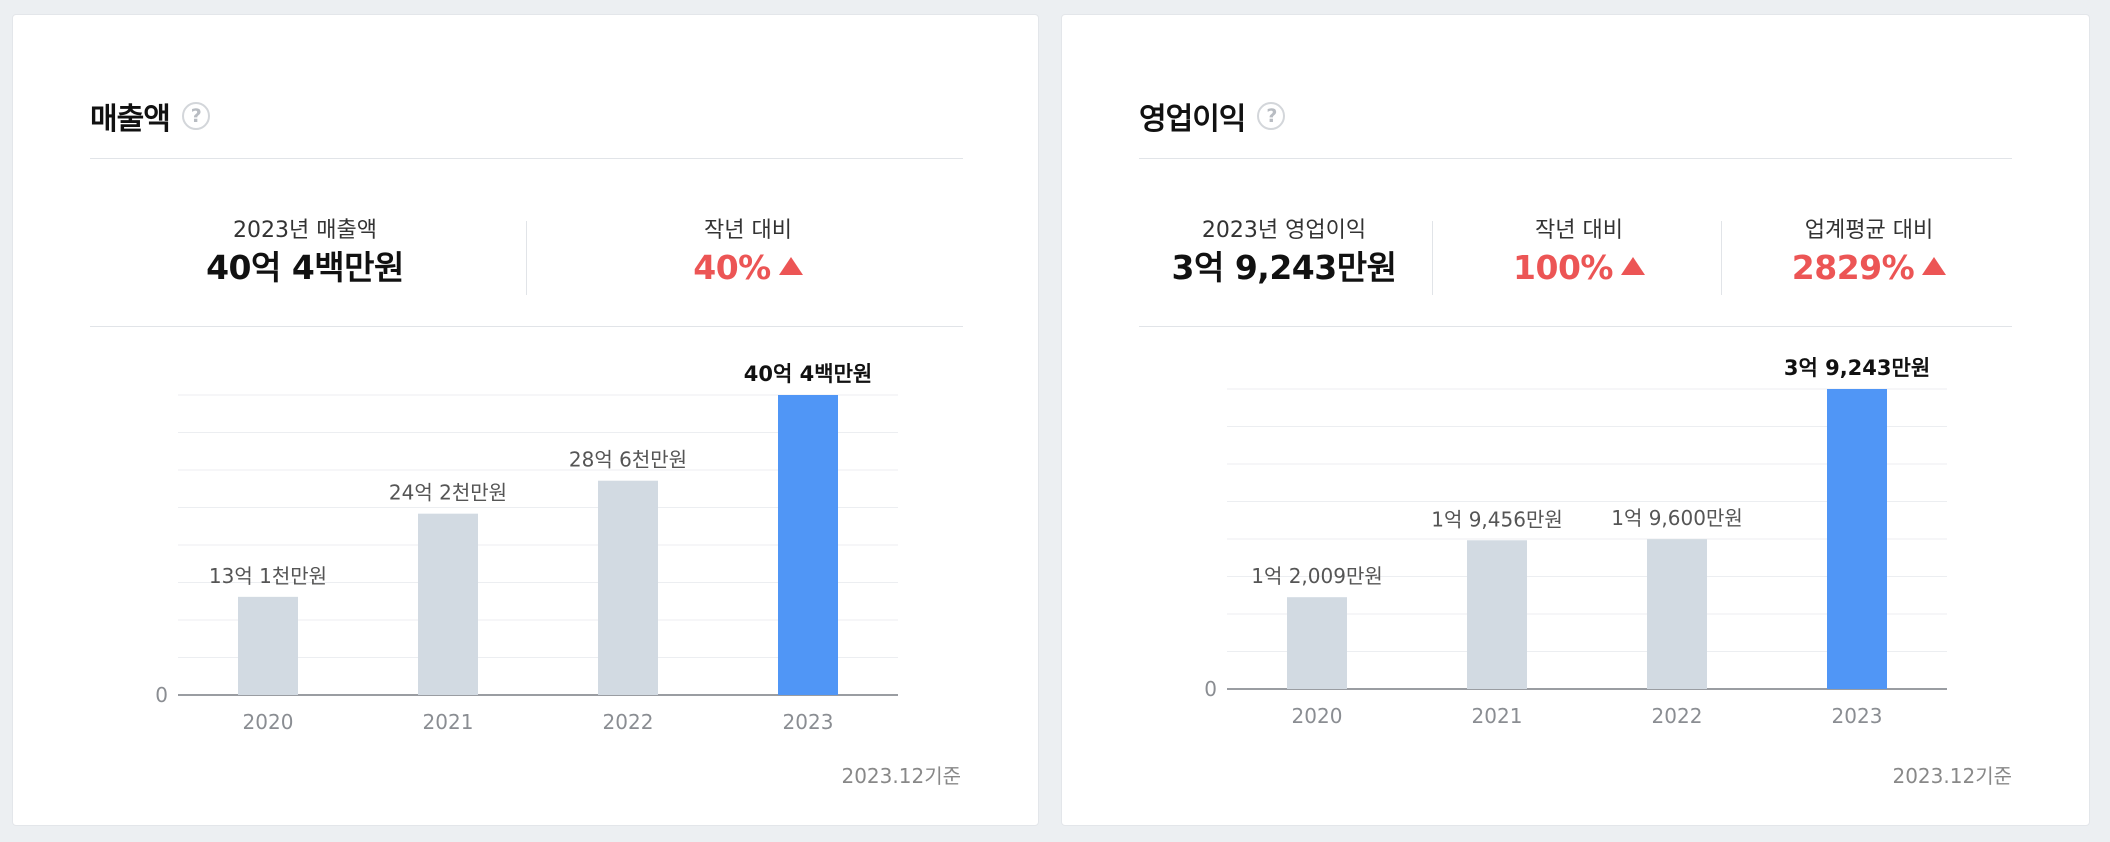  Describe the element at coordinates (1192, 119) in the screenshot. I see `operating-profit-title: 영업이익` at that location.